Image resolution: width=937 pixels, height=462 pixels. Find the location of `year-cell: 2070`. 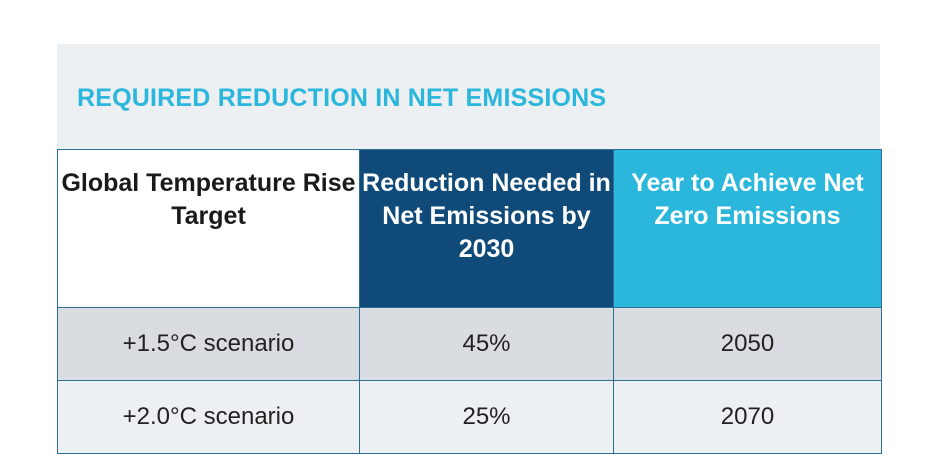

year-cell: 2070 is located at coordinates (747, 417).